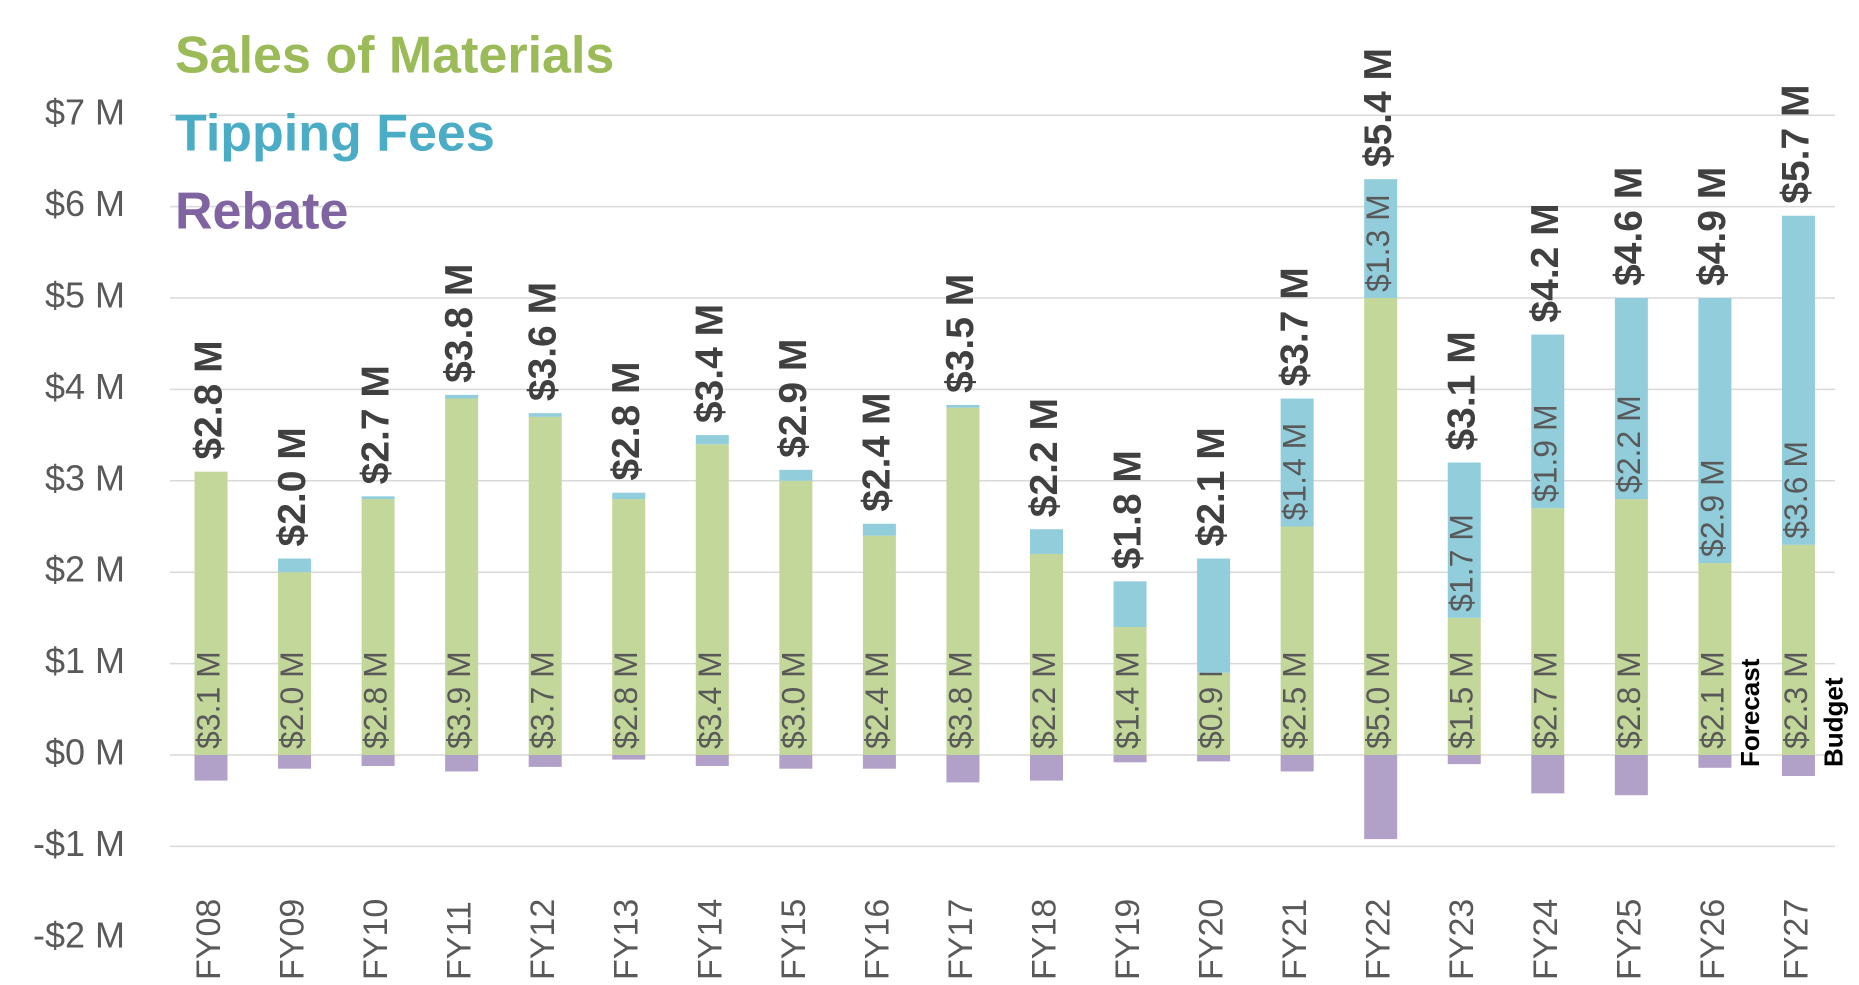  I want to click on segment-label: $2.3 M, so click(1796, 700).